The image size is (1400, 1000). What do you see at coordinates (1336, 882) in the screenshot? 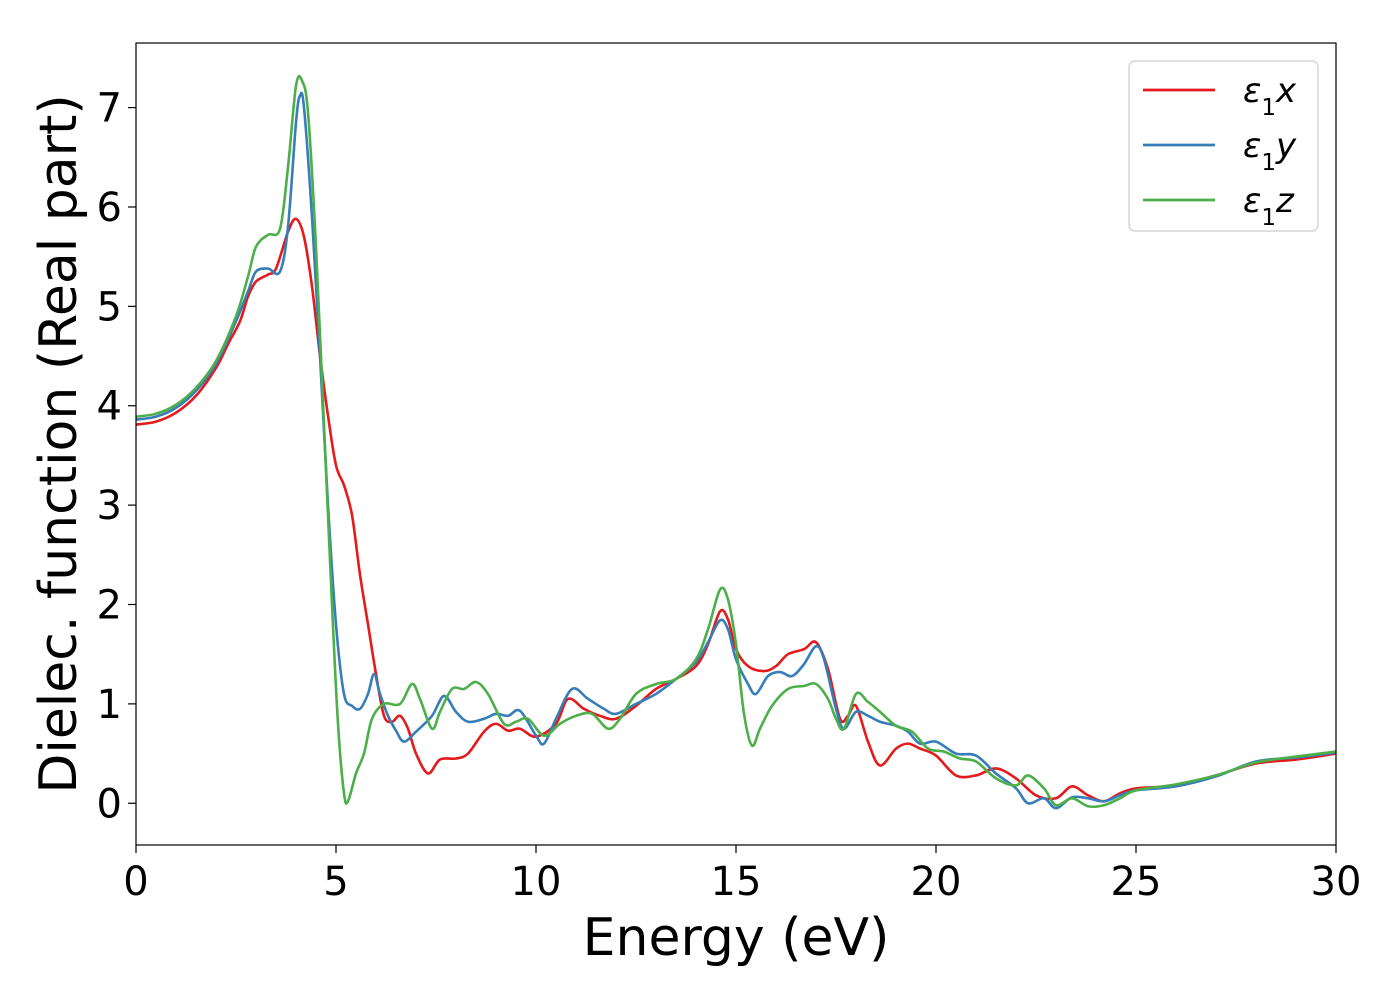
I see `x-tick-label: 30` at bounding box center [1336, 882].